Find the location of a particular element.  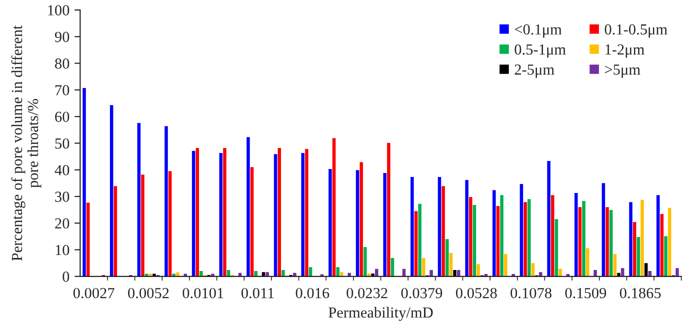

x-tick-label: 0.1078 is located at coordinates (531, 293).